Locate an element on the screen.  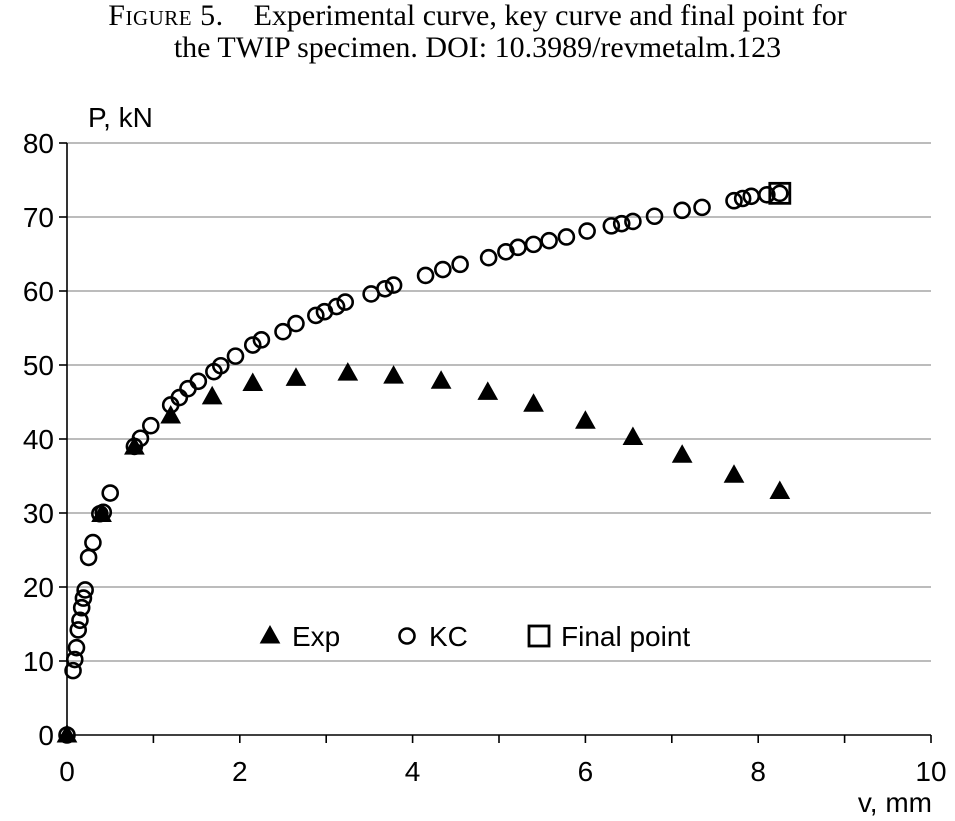
legend-item-exp: Exp is located at coordinates (299, 636).